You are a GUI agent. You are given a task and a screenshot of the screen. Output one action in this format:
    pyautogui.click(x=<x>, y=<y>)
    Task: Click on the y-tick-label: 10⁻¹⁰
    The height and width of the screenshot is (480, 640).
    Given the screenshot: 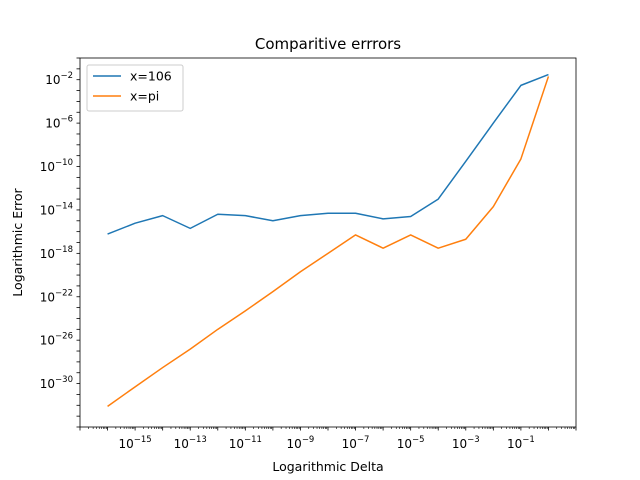 What is the action you would take?
    pyautogui.click(x=56, y=166)
    